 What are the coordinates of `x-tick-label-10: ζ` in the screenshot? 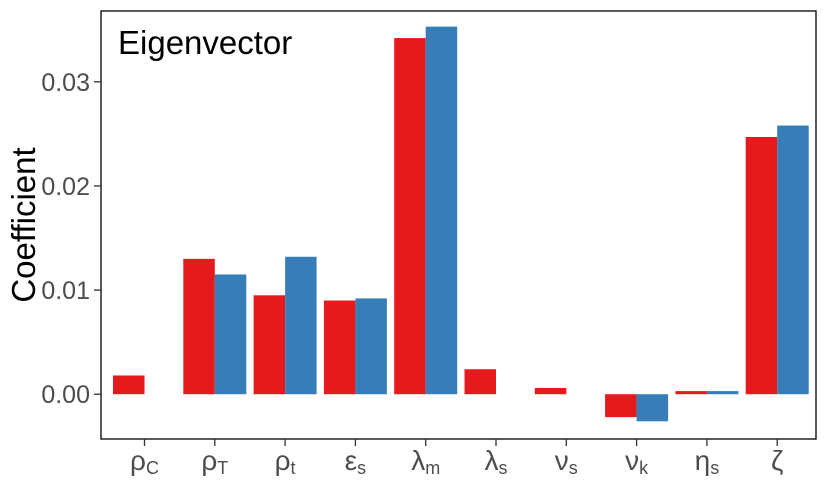 It's located at (777, 460).